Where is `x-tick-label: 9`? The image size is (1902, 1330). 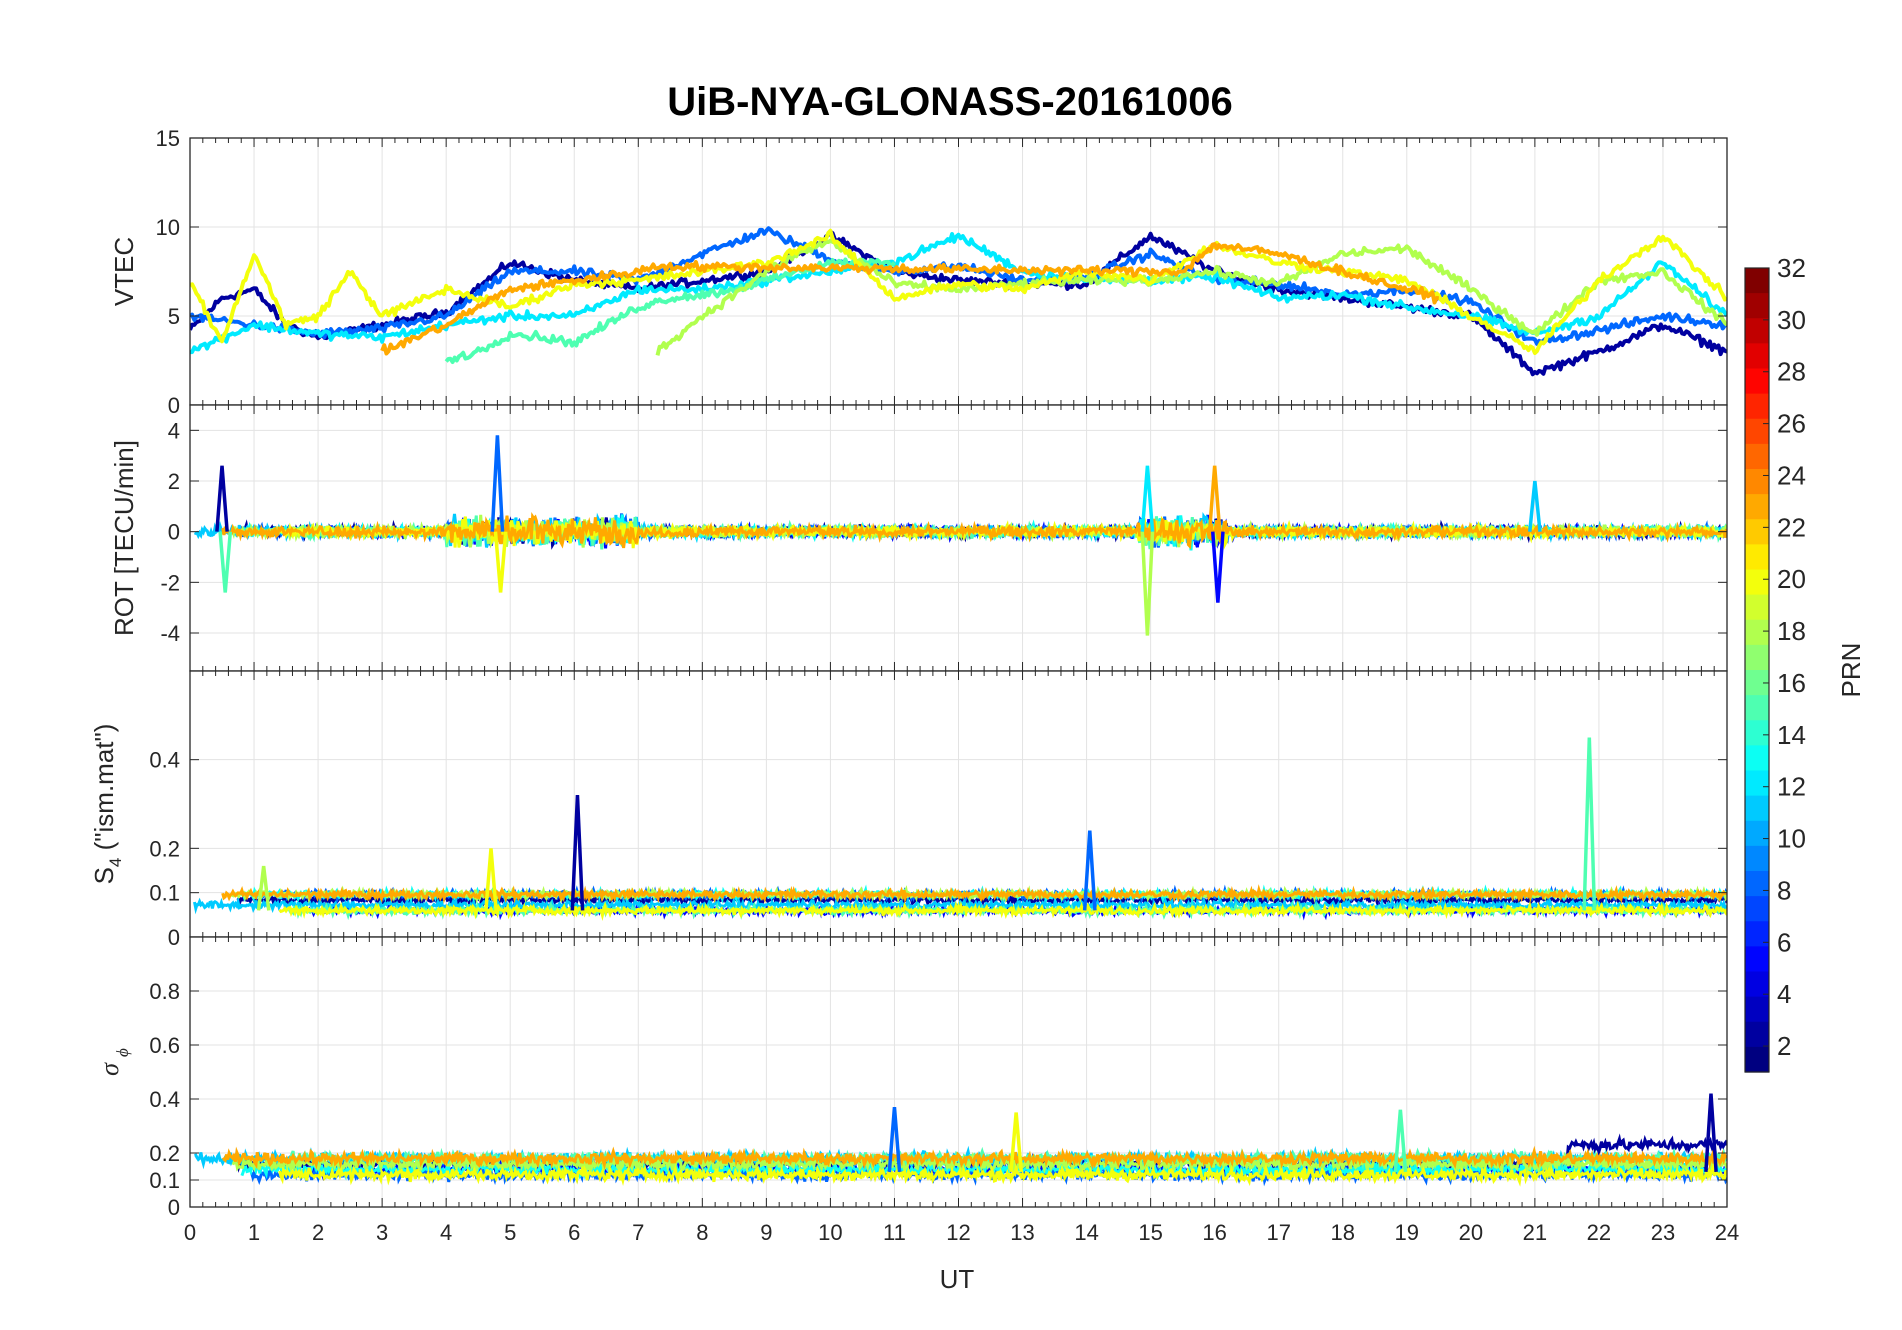
x-tick-label: 9 is located at coordinates (766, 1232).